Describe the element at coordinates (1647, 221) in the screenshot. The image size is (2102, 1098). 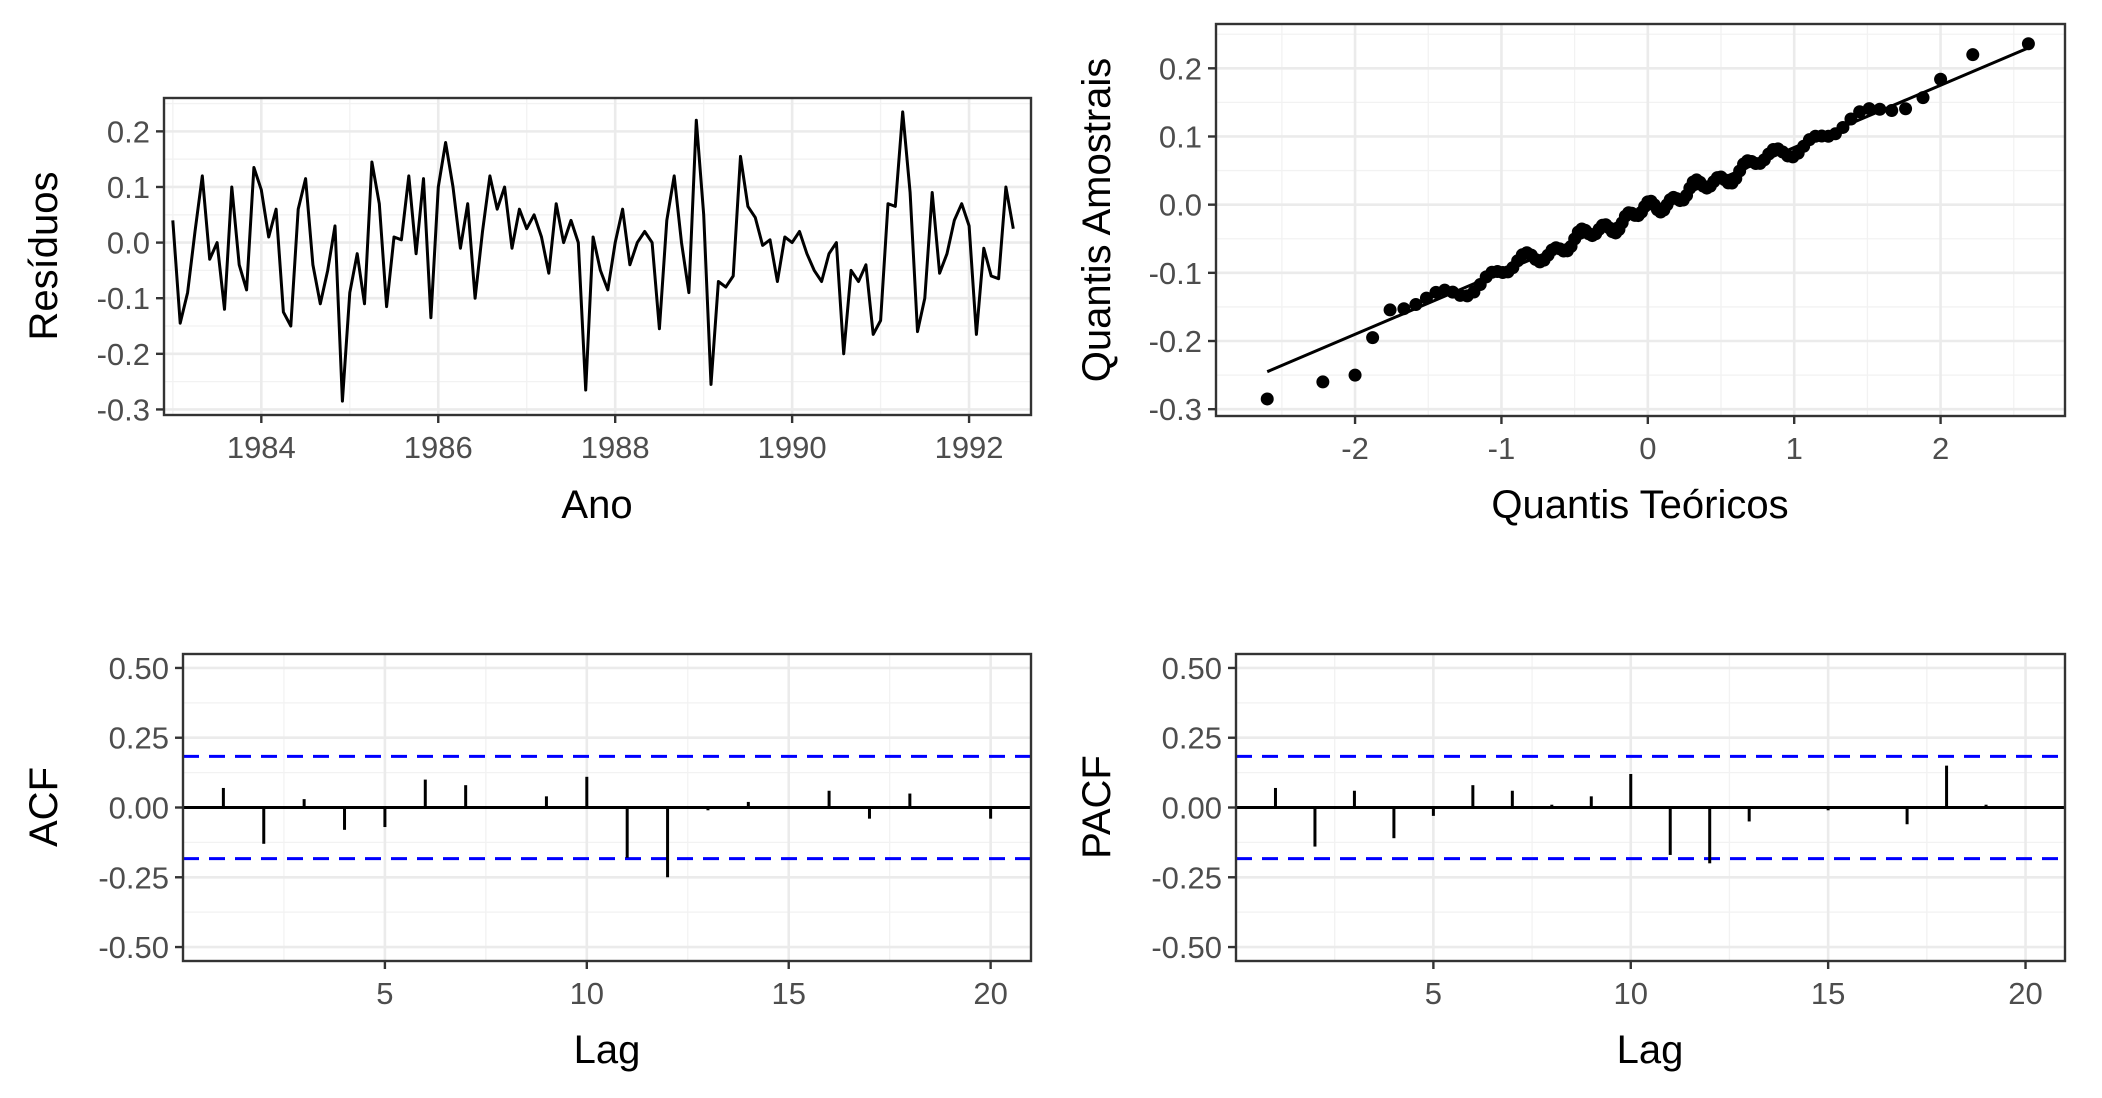
I see `qq-marks` at that location.